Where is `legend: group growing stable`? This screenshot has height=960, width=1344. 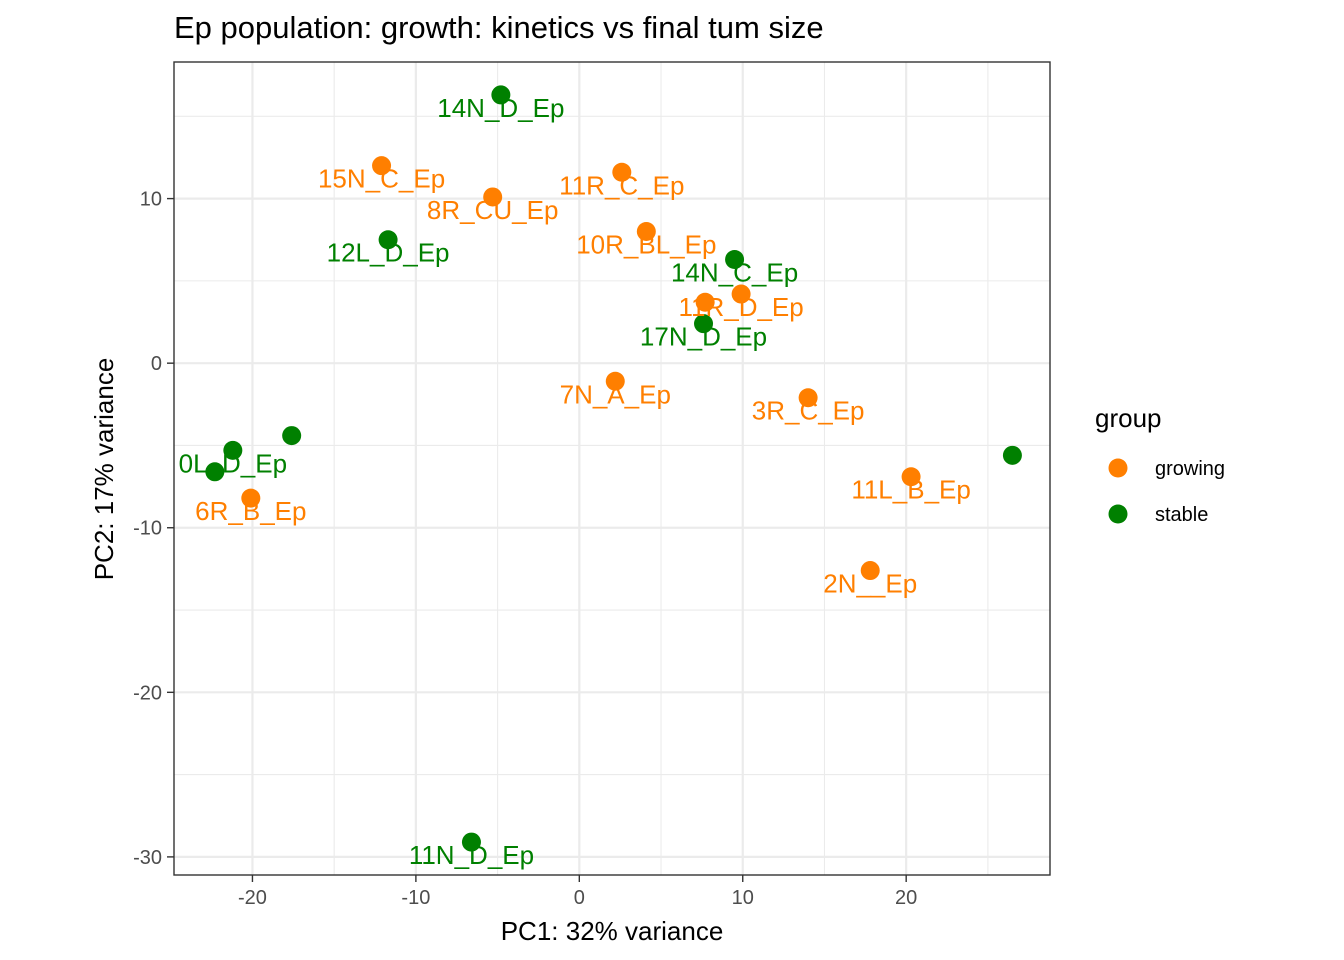
legend: group growing stable is located at coordinates (1160, 464).